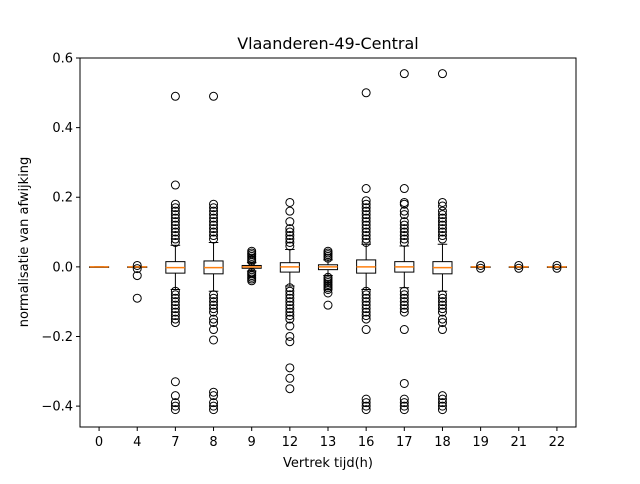 This screenshot has height=484, width=640. Describe the element at coordinates (328, 43) in the screenshot. I see `chart-title: Vlaanderen-49-Central` at that location.